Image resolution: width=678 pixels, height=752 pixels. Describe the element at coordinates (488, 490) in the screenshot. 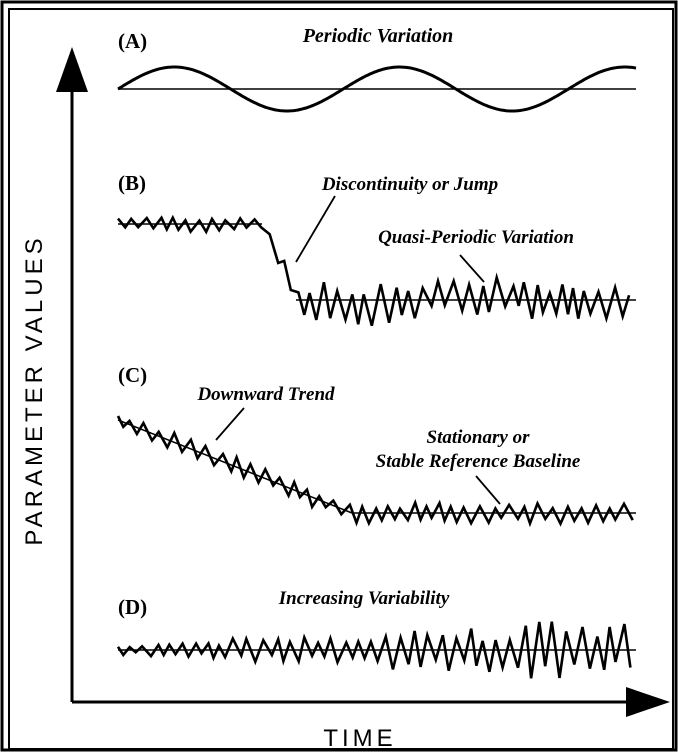

I see `panel-c-stationary-pointer` at that location.